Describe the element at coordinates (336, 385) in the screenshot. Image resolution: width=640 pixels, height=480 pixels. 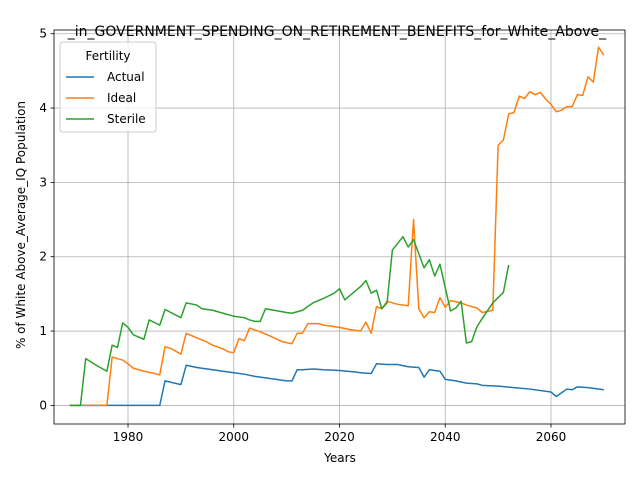
I see `series-line-actual` at that location.